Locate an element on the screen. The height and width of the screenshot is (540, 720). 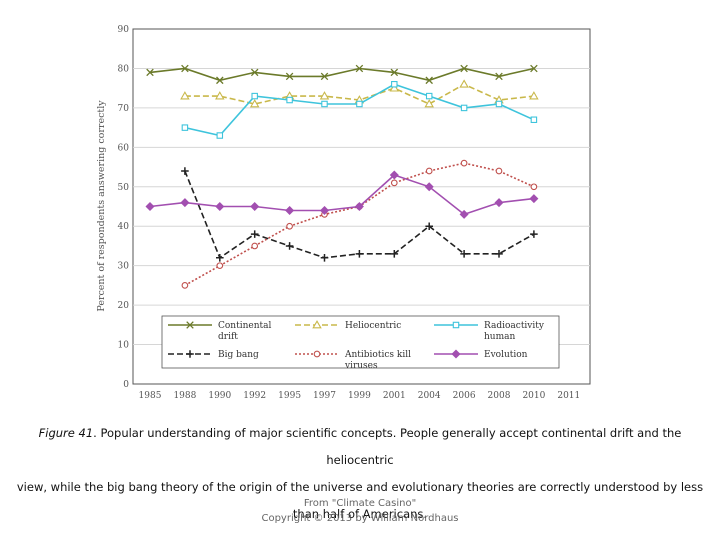
legend-label: Radioactivity is located at coordinates (514, 326).